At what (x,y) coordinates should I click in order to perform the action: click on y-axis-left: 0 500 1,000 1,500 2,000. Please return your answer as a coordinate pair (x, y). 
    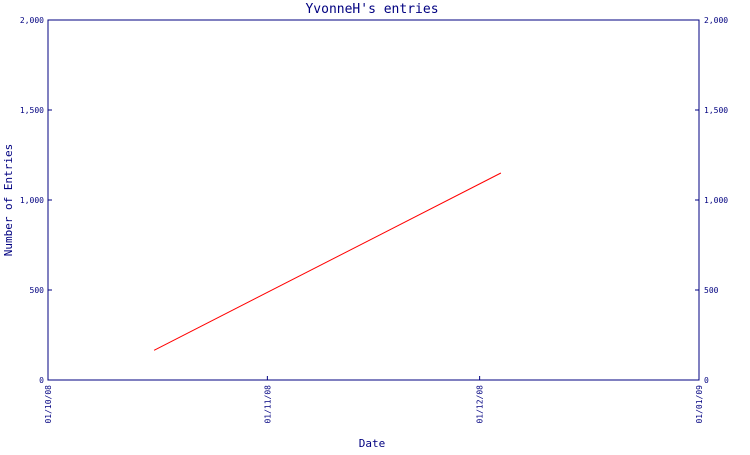
    Looking at the image, I should click on (36, 200).